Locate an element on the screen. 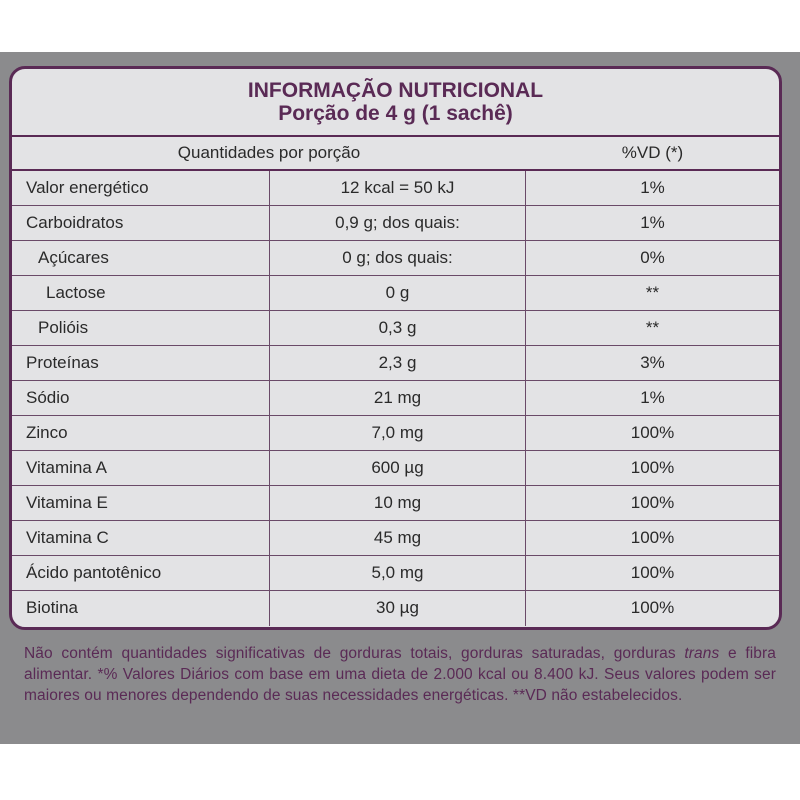 Image resolution: width=800 pixels, height=800 pixels. table-title: INFORMAÇÃO NUTRICIONAL is located at coordinates (395, 90).